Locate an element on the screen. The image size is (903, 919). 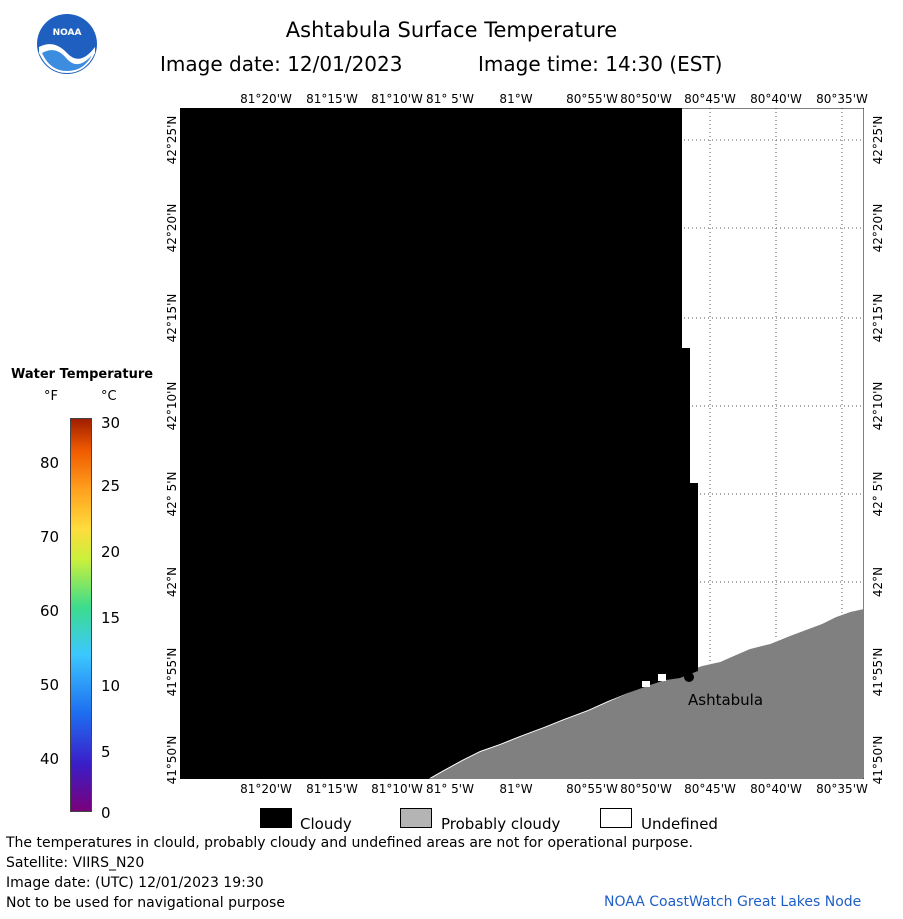
undefined-swatch is located at coordinates (616, 818).